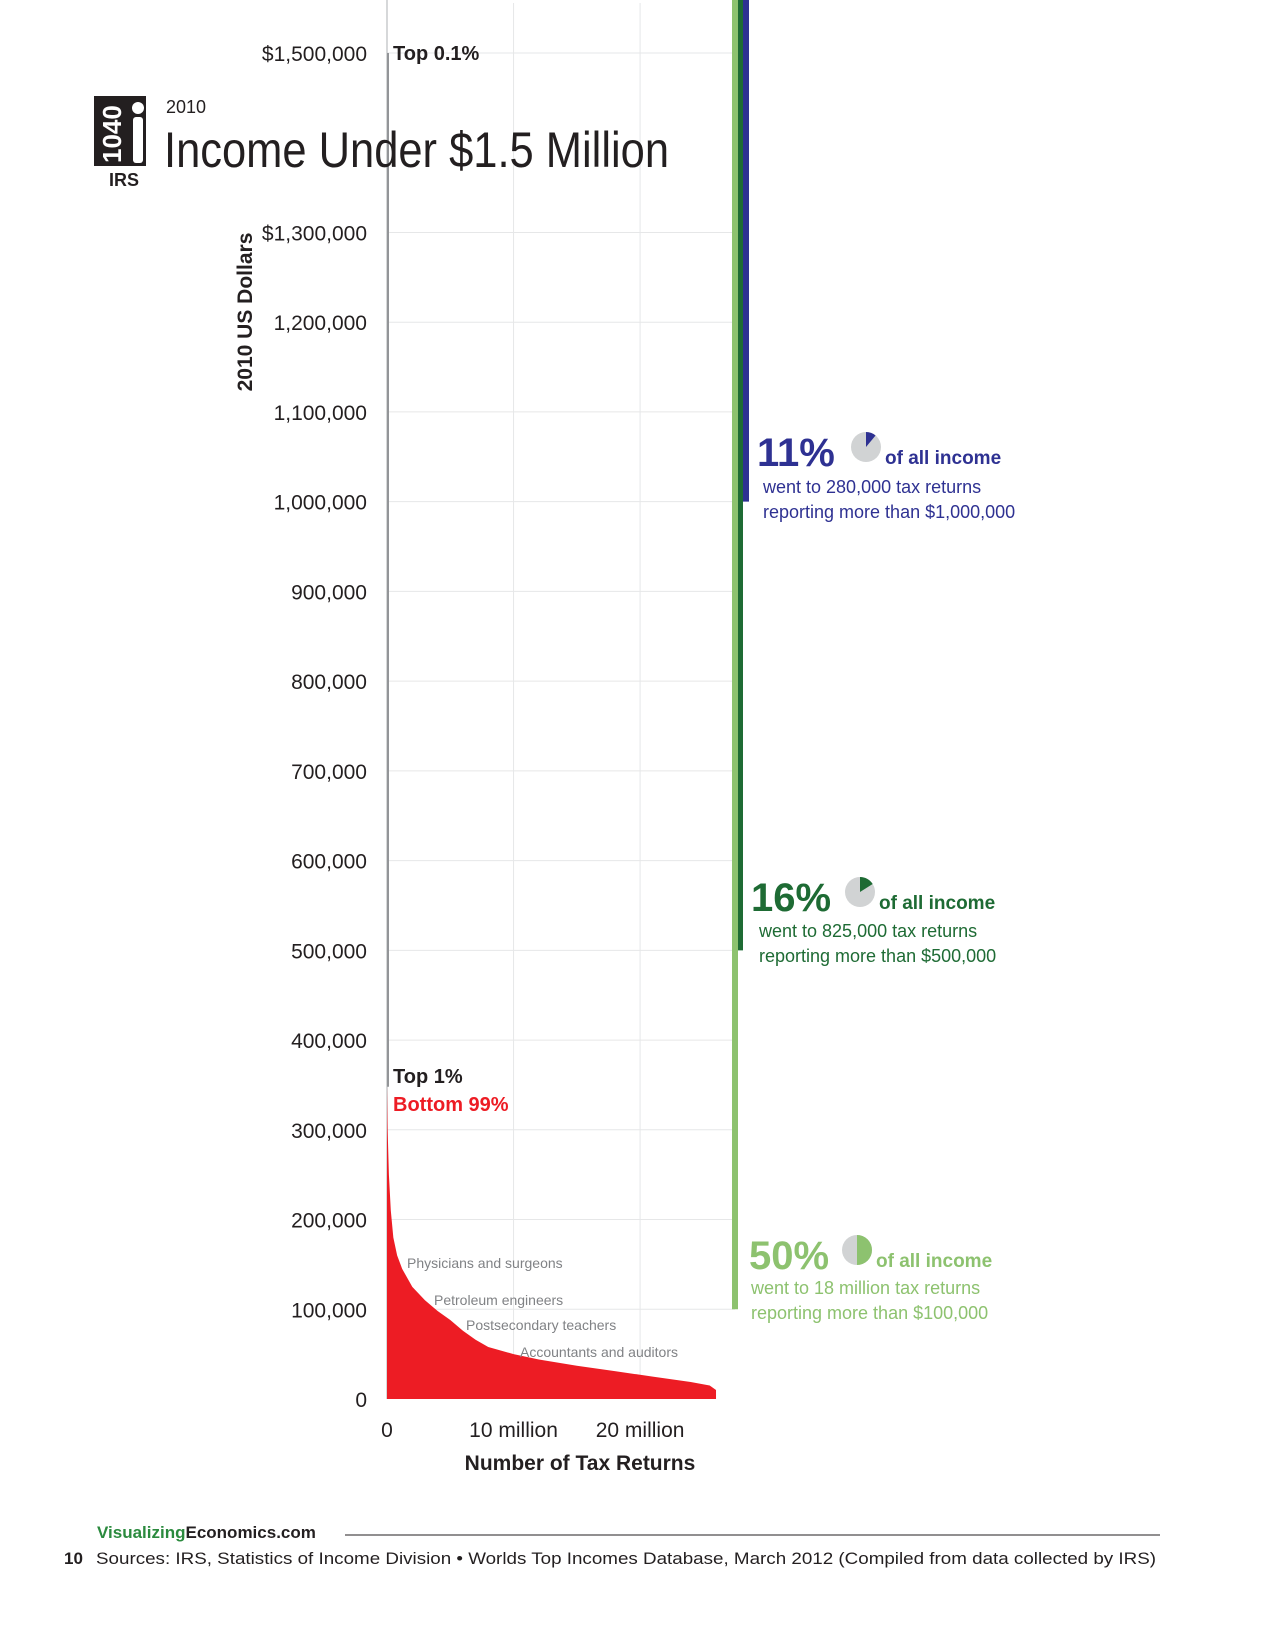  I want to click on y-tick-label: 700,000, so click(329, 772).